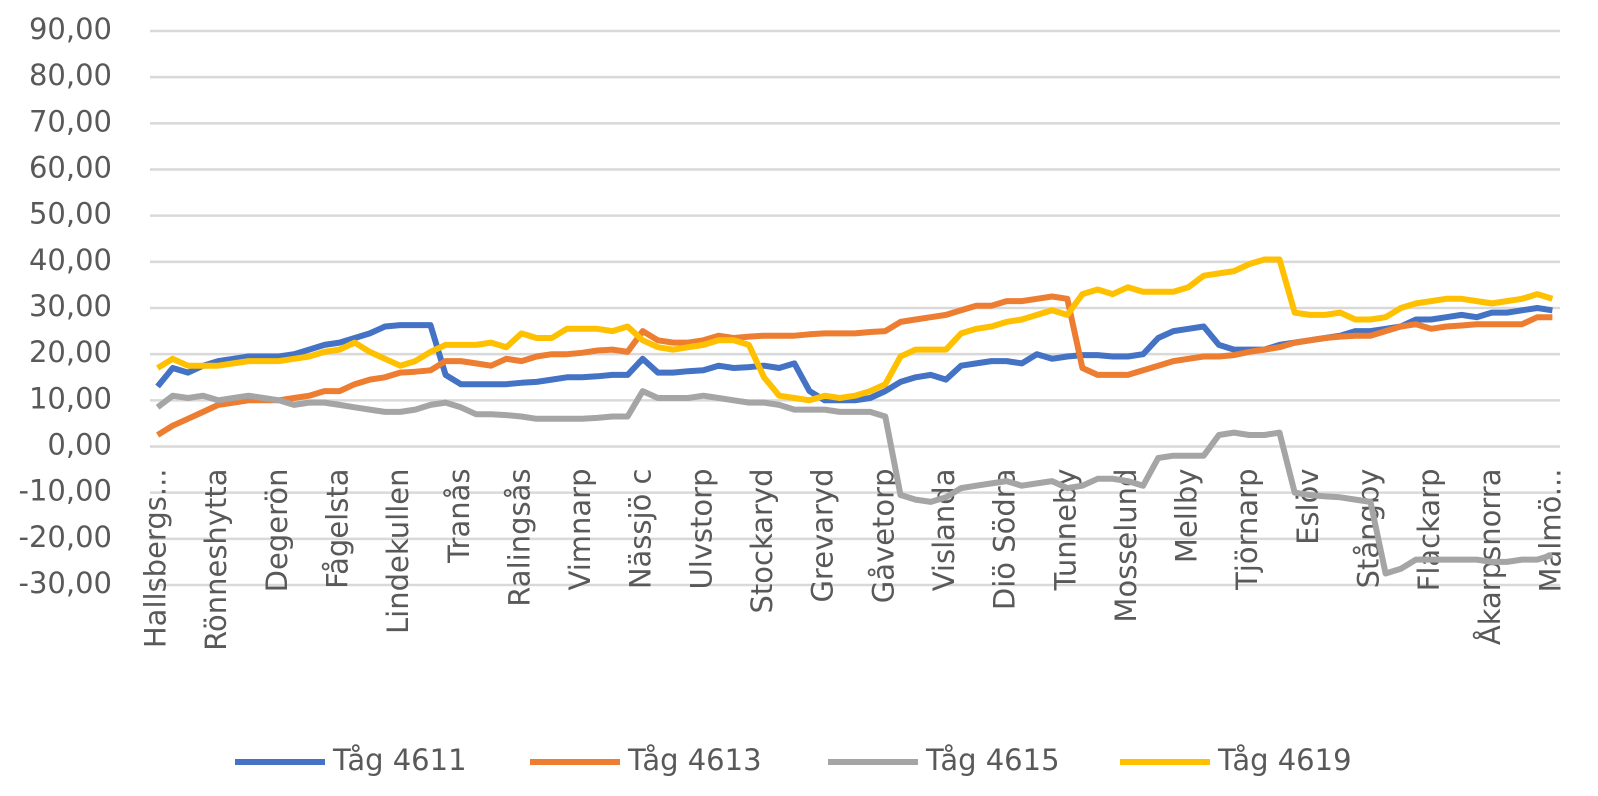 The height and width of the screenshot is (796, 1598). What do you see at coordinates (277, 531) in the screenshot?
I see `x-tick-label: Degerön` at bounding box center [277, 531].